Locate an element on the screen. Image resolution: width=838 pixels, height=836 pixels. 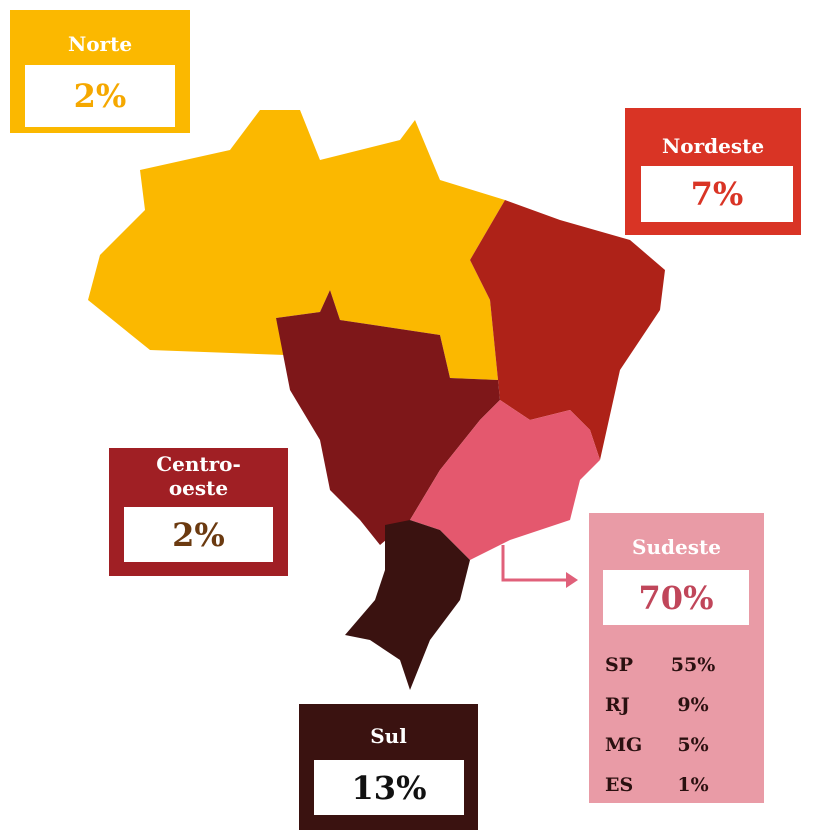
region-share: 7% is located at coordinates (717, 194).